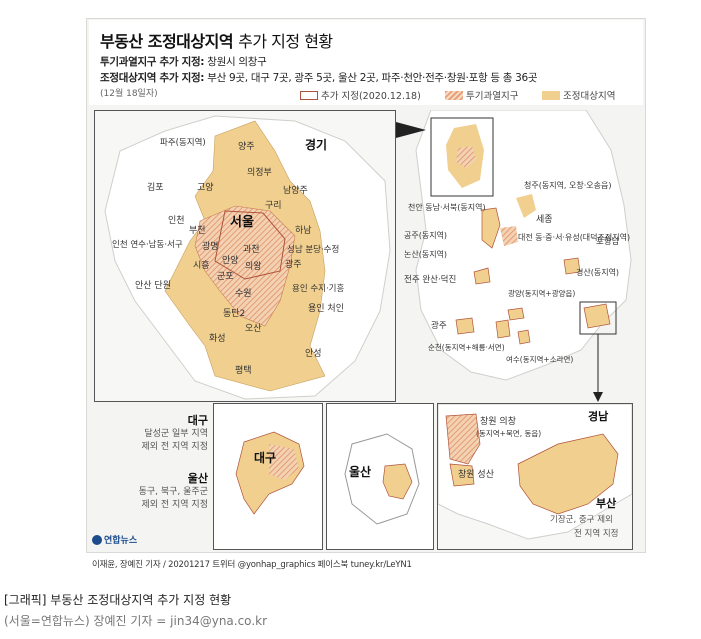 This screenshot has width=701, height=639. Describe the element at coordinates (313, 353) in the screenshot. I see `map-label: 안성` at that location.